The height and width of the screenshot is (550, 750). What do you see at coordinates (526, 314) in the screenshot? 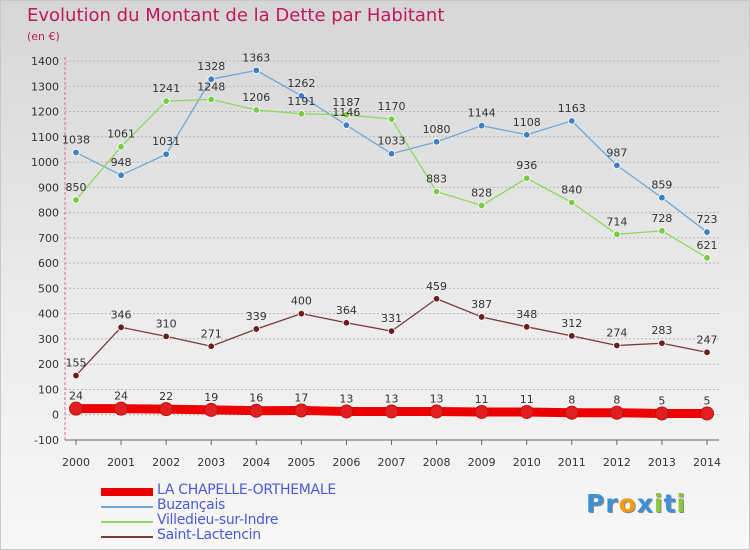
I see `data-label: 348` at bounding box center [526, 314].